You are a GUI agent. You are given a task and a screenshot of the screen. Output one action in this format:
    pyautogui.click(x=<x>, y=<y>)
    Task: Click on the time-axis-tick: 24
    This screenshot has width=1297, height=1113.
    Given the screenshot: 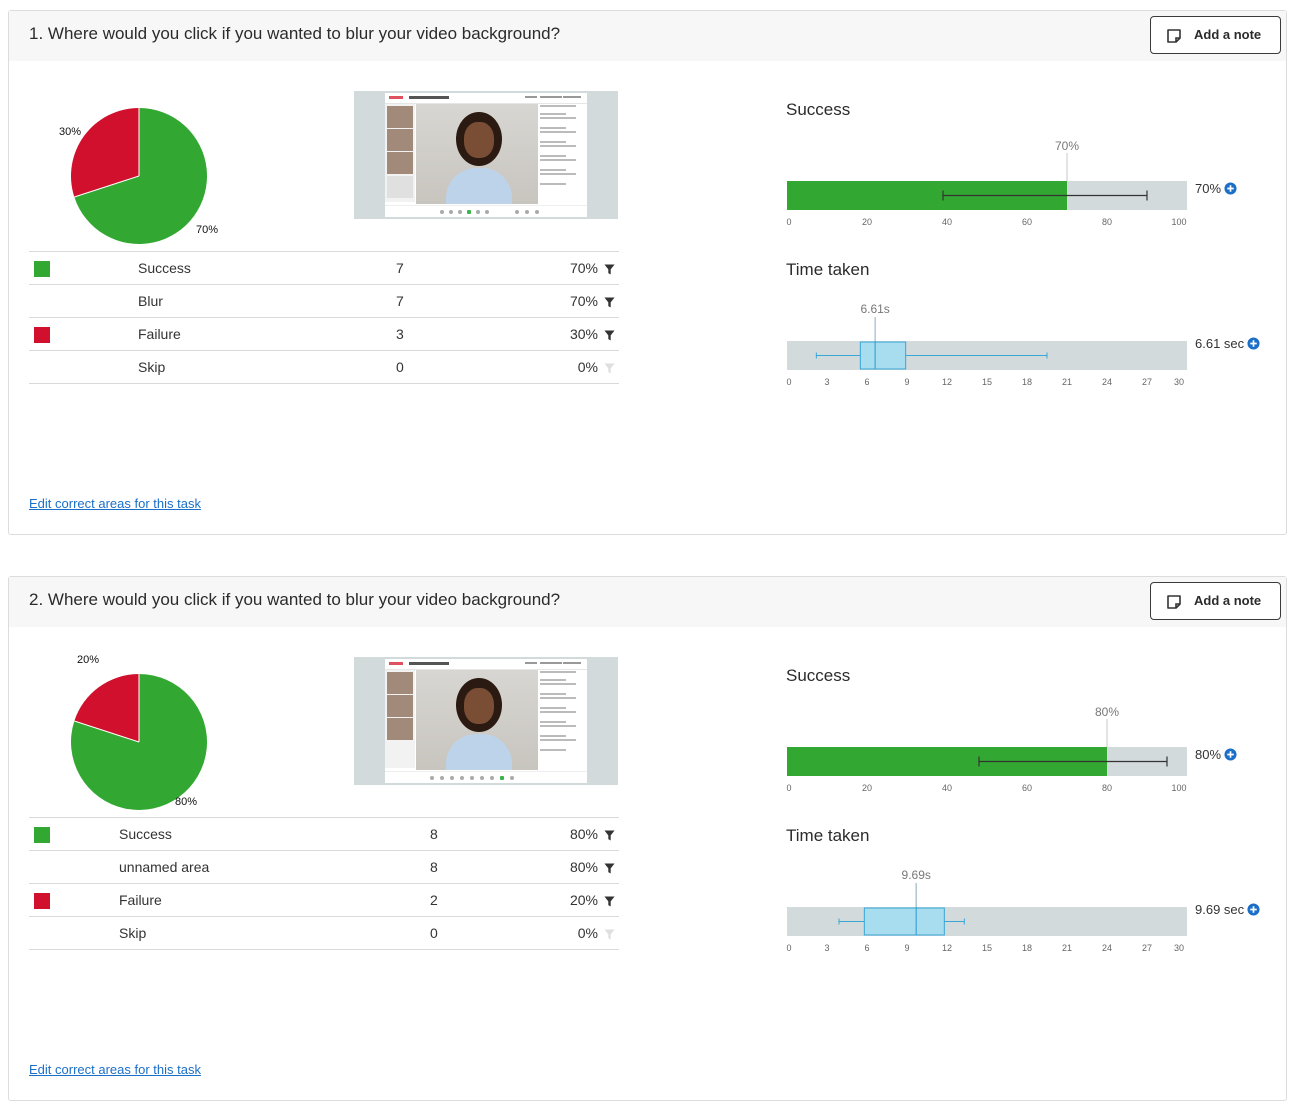 What is the action you would take?
    pyautogui.click(x=1107, y=382)
    